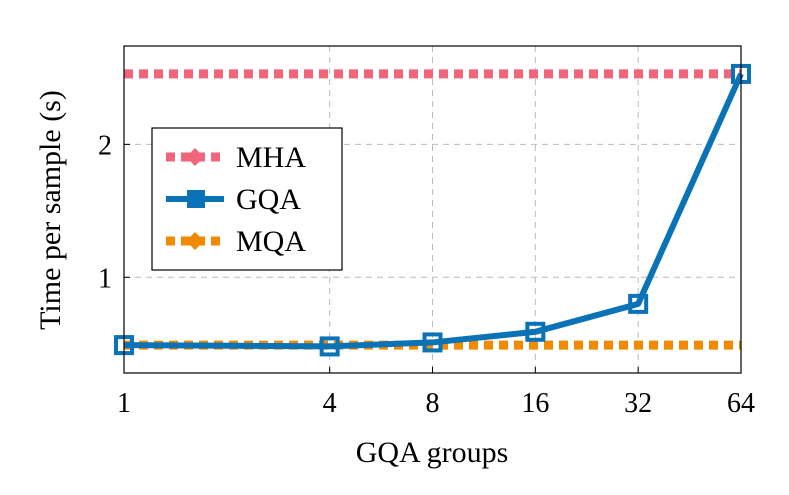 This screenshot has width=789, height=495. What do you see at coordinates (268, 199) in the screenshot?
I see `legend-label-gqa: GQA` at bounding box center [268, 199].